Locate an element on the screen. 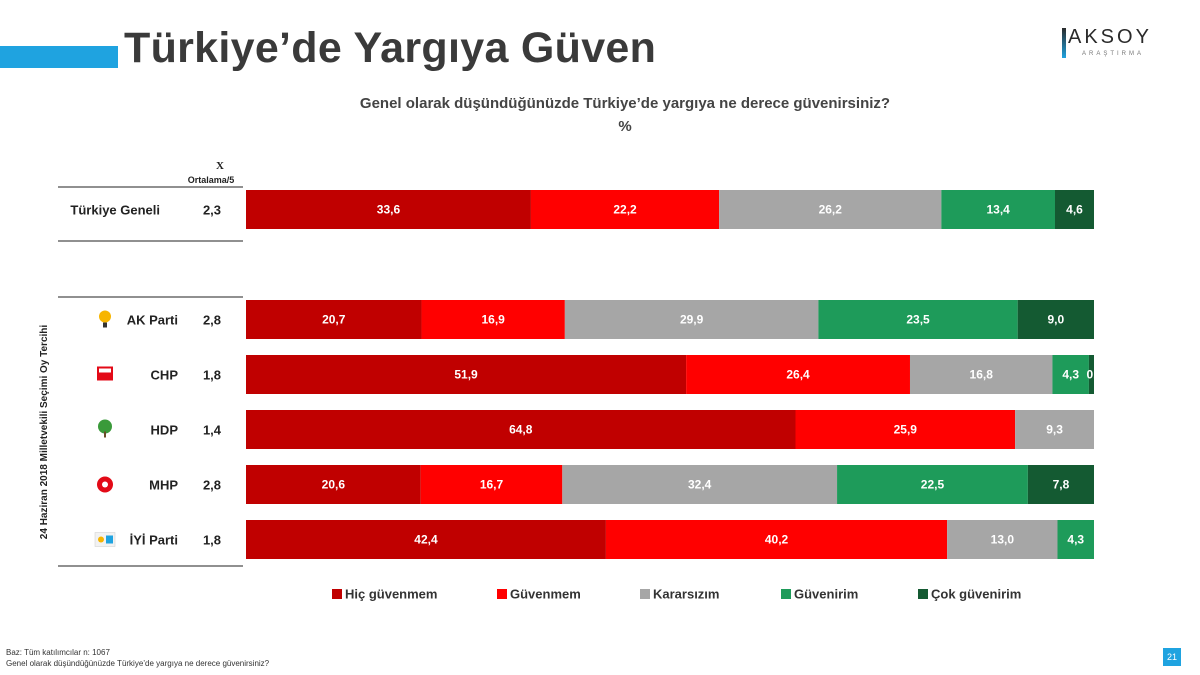 Image resolution: width=1200 pixels, height=675 pixels. data-label: 26,4 is located at coordinates (798, 375).